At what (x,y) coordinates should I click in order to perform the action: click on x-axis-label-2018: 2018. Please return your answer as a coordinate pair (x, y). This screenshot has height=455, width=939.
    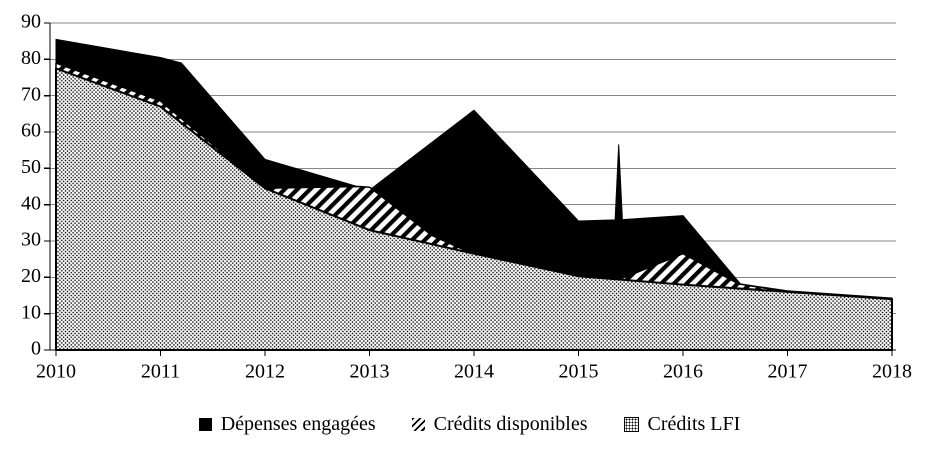
    Looking at the image, I should click on (892, 372).